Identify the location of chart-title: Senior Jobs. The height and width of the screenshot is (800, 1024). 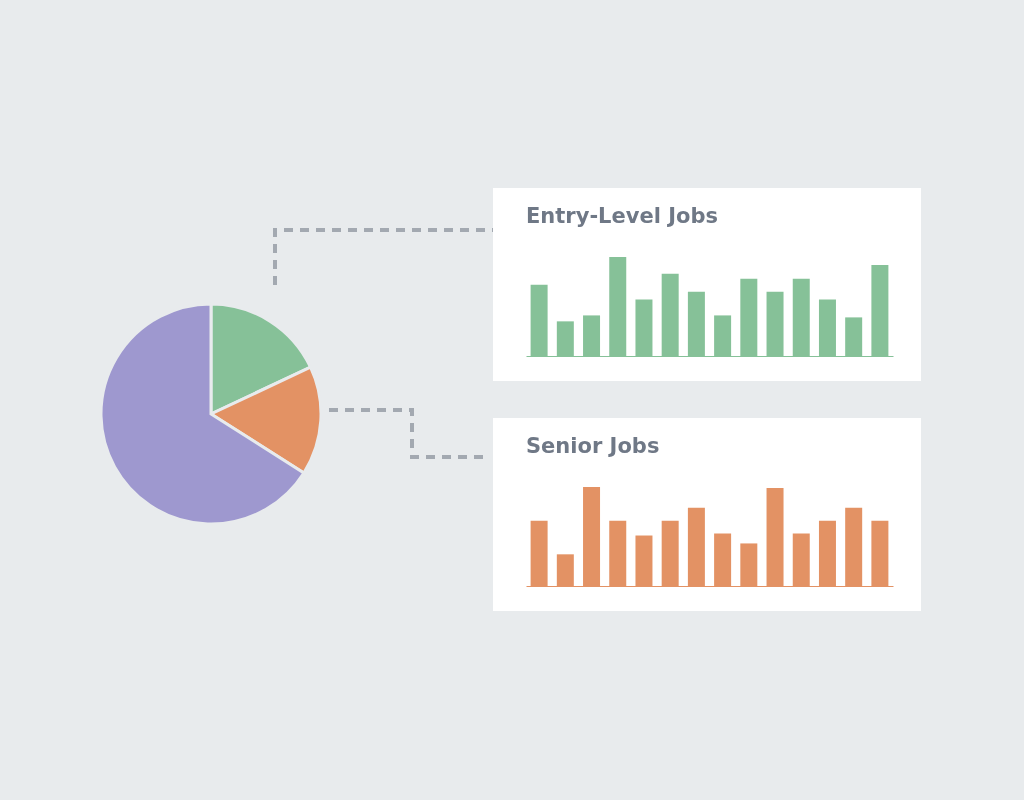
(593, 446).